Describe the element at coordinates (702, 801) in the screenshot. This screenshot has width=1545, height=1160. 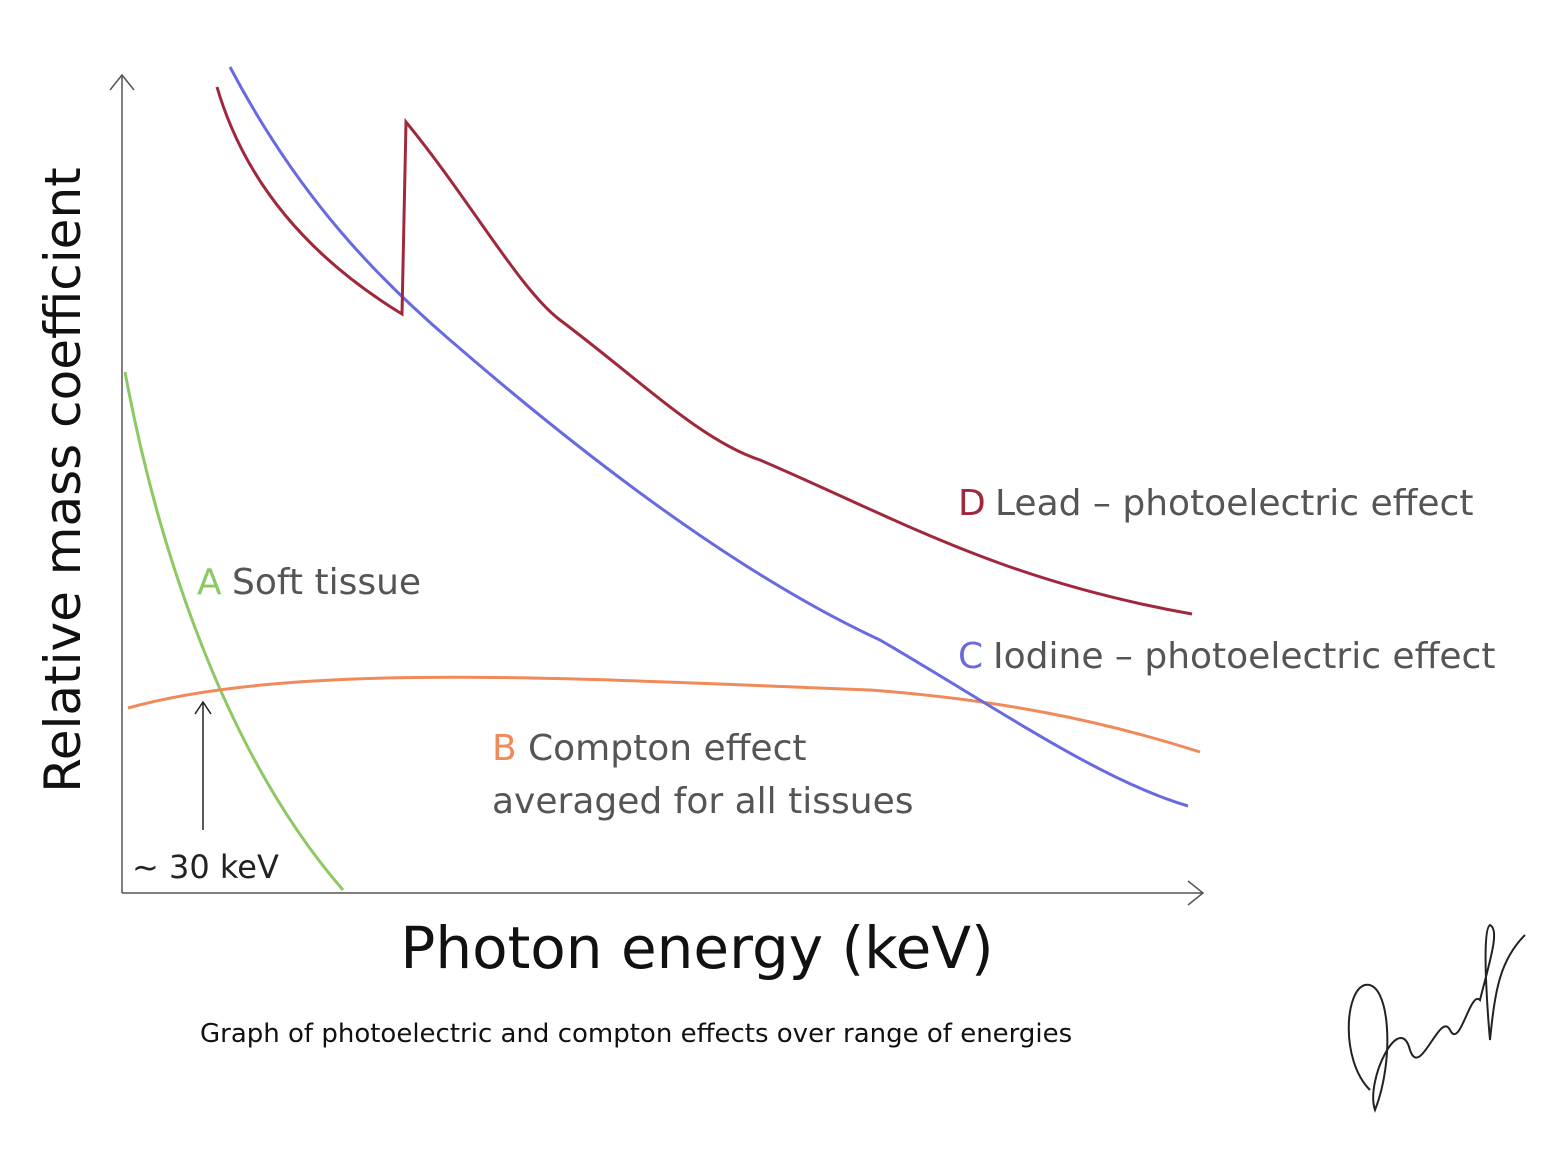
I see `curve-label: averaged for all tissues` at that location.